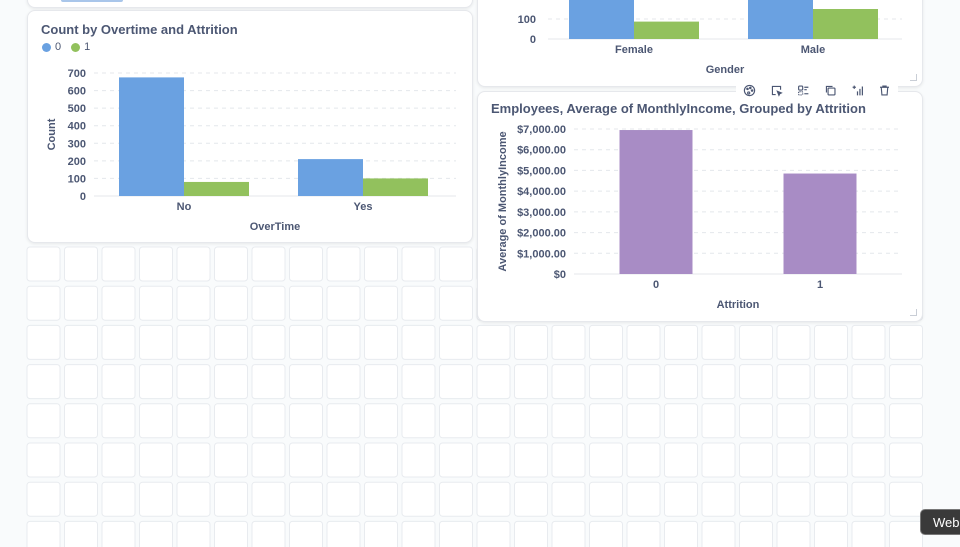 Image resolution: width=960 pixels, height=547 pixels. What do you see at coordinates (503, 201) in the screenshot?
I see `y-axis-label: Average of MonthlyIncome` at bounding box center [503, 201].